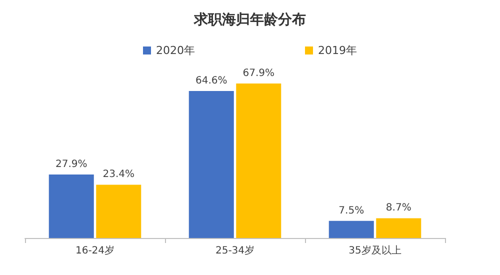 The height and width of the screenshot is (275, 500). What do you see at coordinates (258, 73) in the screenshot?
I see `data-label: 67.9%` at bounding box center [258, 73].